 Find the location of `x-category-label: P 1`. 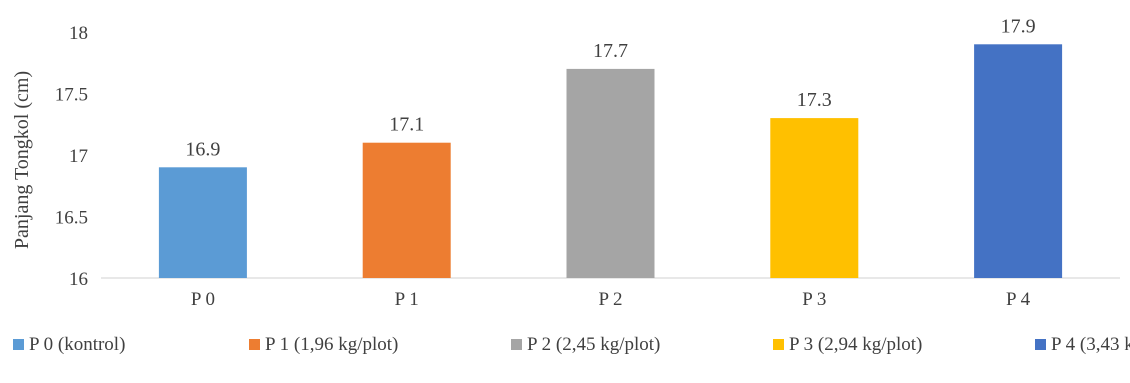

x-category-label: P 1 is located at coordinates (407, 299).